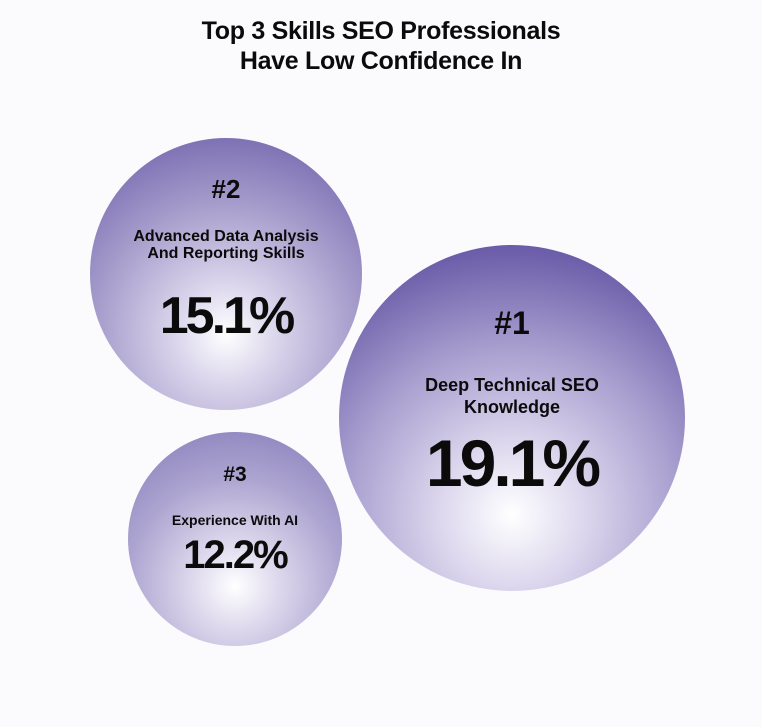 The width and height of the screenshot is (762, 727). What do you see at coordinates (513, 463) in the screenshot?
I see `bubble-value-label: 19.1%` at bounding box center [513, 463].